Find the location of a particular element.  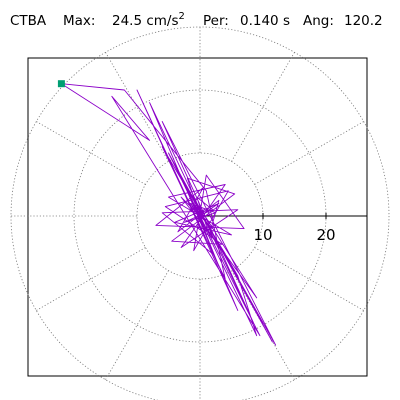

start-marker is located at coordinates (61, 84).